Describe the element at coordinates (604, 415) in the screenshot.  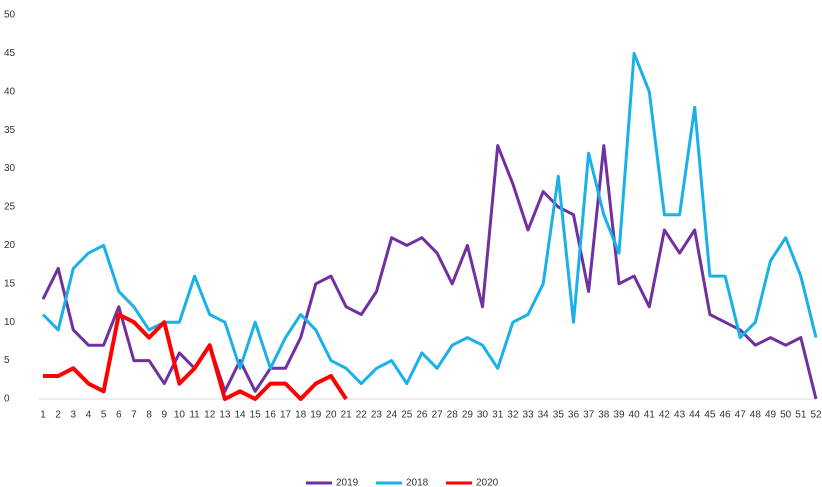
I see `x-tick-label: 38` at that location.